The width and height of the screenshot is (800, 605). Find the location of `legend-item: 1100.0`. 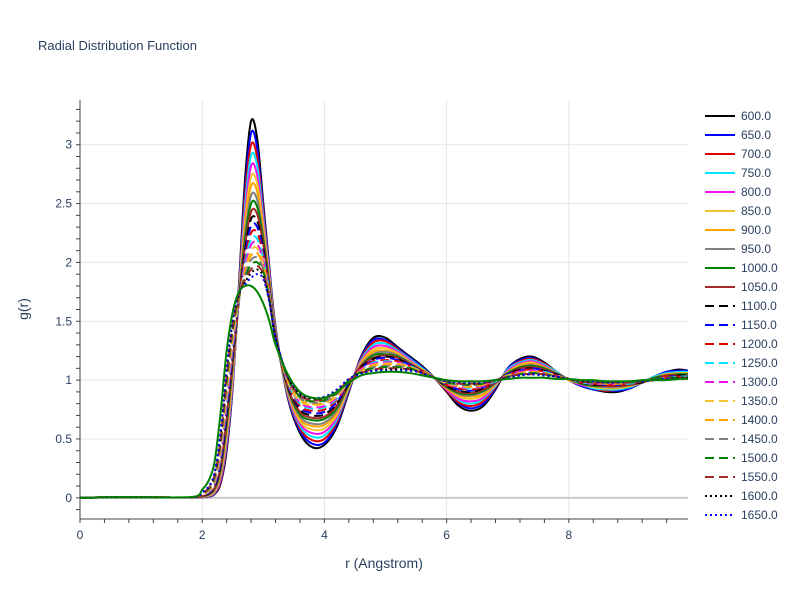

legend-item: 1100.0 is located at coordinates (741, 306).